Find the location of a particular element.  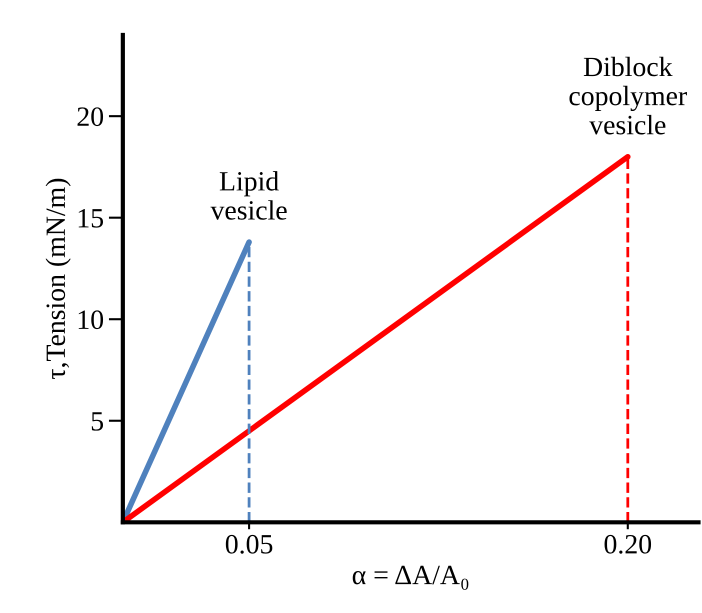

x-tick-label: 0.20 is located at coordinates (628, 544).